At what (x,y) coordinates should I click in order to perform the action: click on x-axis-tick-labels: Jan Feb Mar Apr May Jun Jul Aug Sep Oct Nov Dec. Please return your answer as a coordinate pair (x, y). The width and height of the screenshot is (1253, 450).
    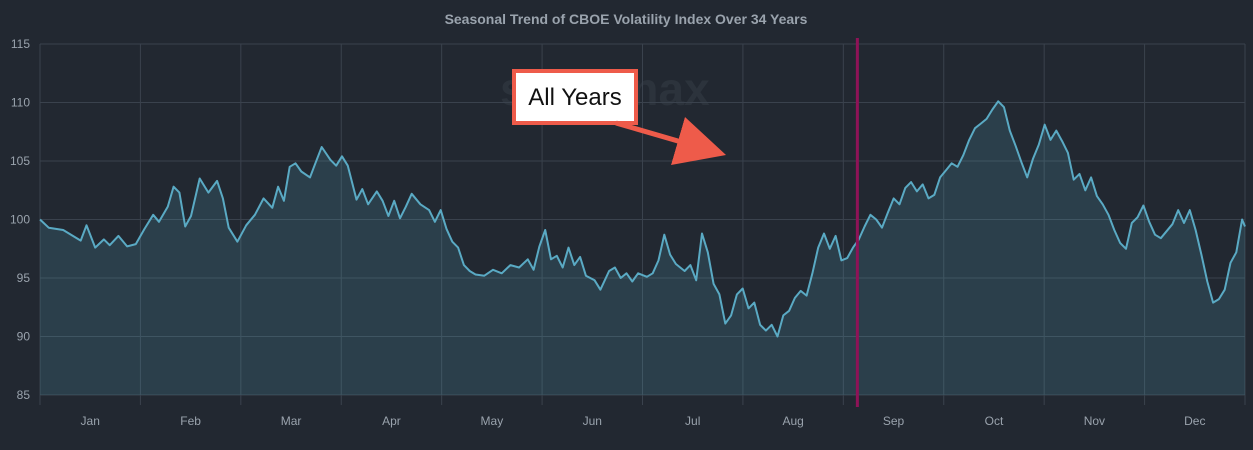
    Looking at the image, I should click on (643, 421).